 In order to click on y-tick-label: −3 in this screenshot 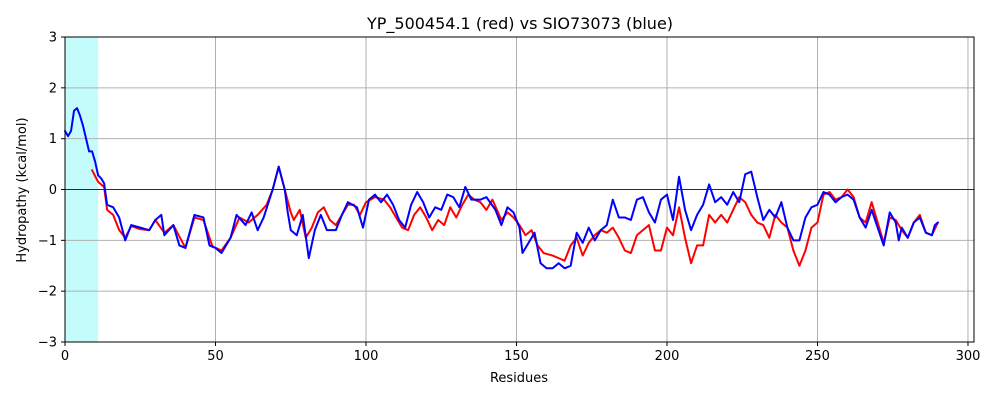, I will do `click(47, 343)`.